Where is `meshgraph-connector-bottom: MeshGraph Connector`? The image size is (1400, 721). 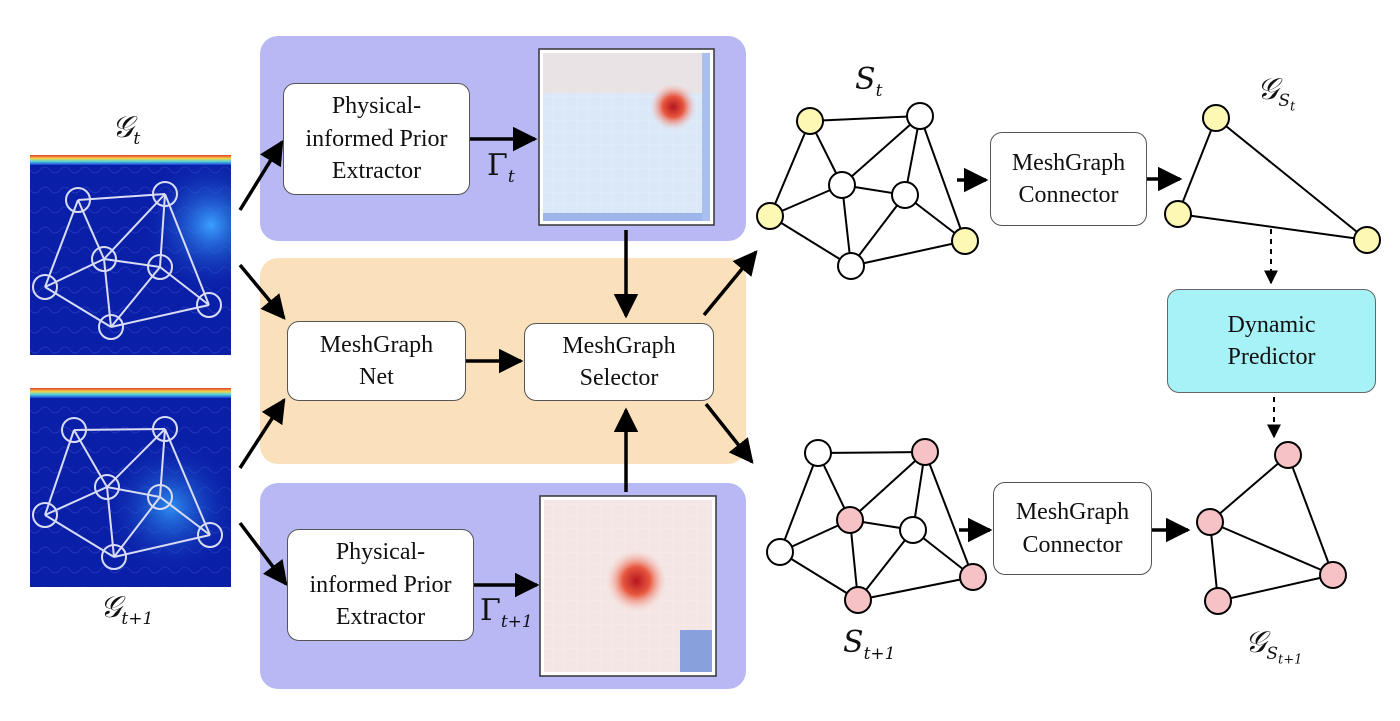 meshgraph-connector-bottom: MeshGraph Connector is located at coordinates (1072, 528).